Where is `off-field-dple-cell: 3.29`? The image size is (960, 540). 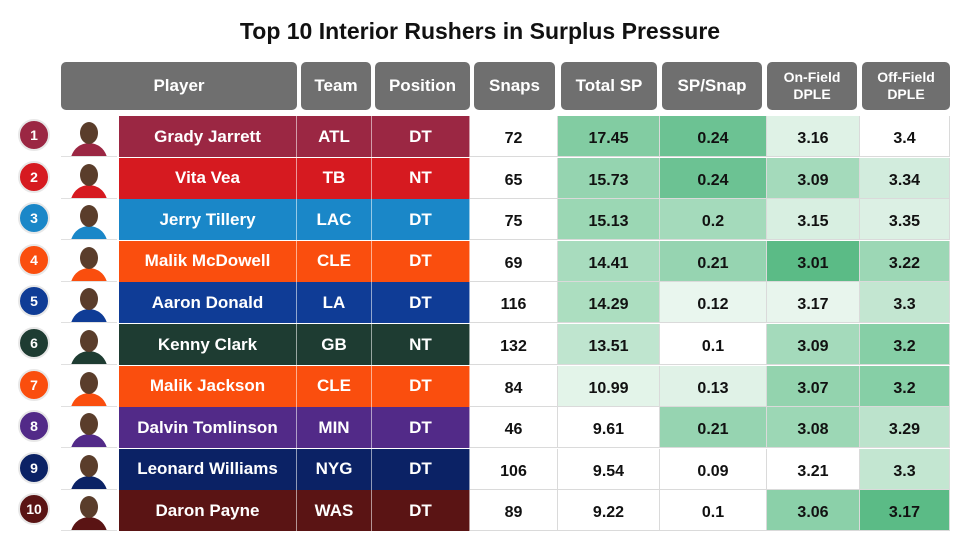 off-field-dple-cell: 3.29 is located at coordinates (905, 428).